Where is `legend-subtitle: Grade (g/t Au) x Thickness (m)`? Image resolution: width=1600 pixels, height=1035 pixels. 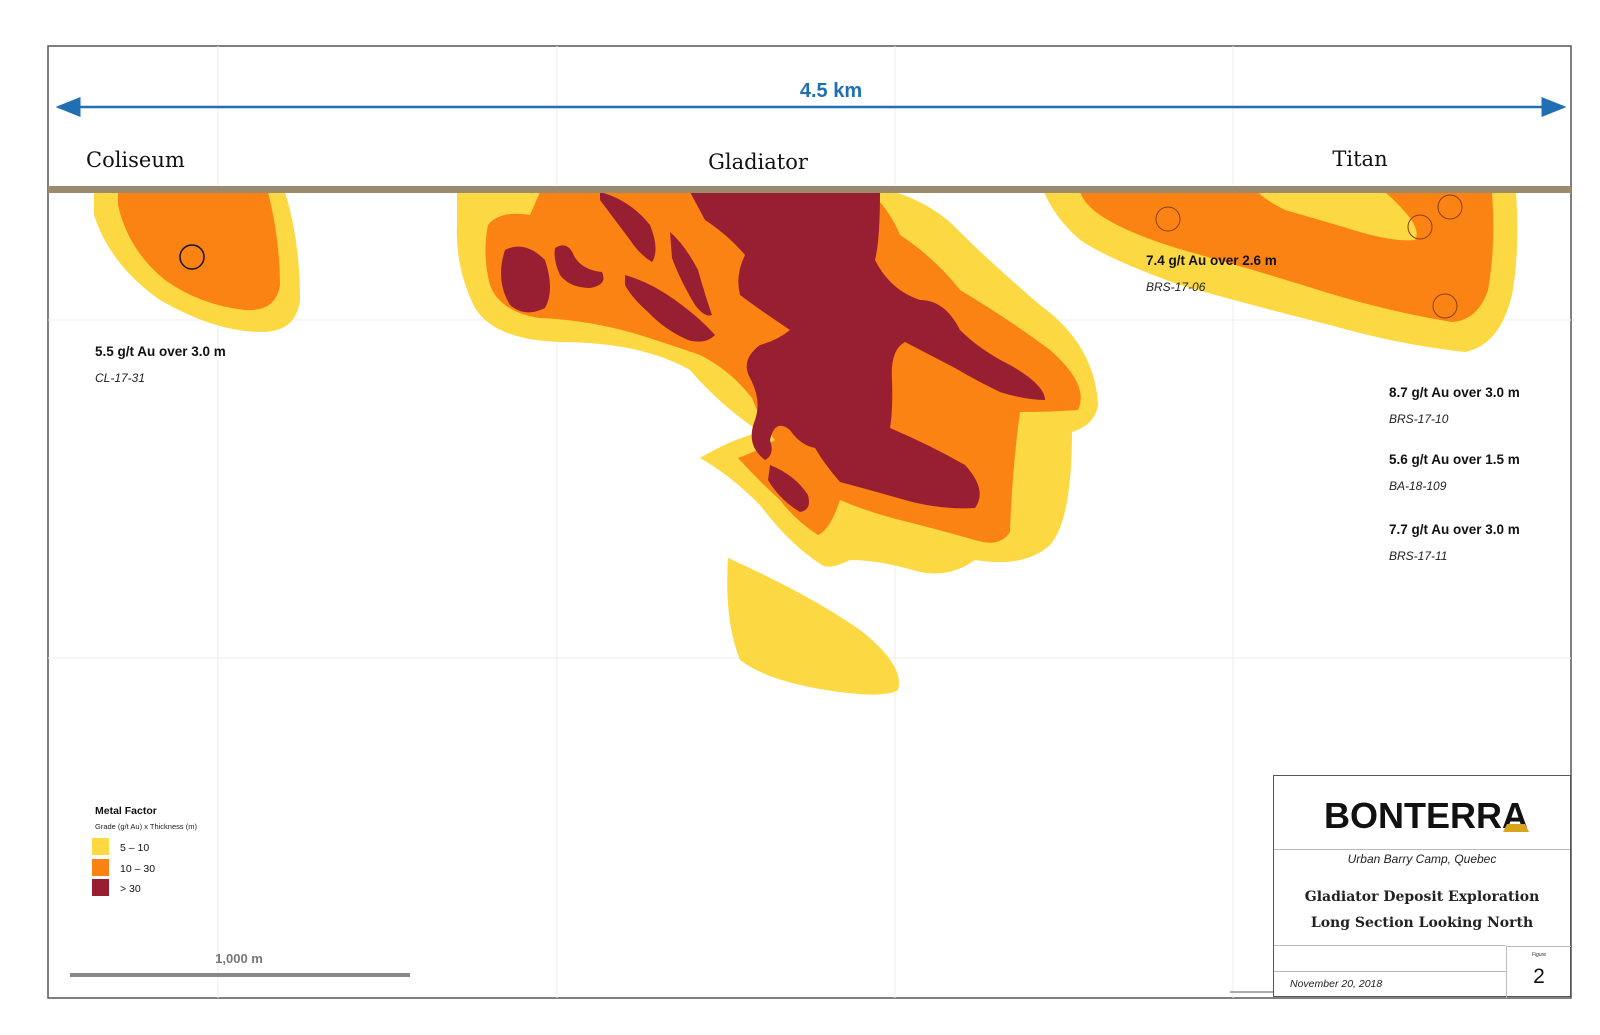
legend-subtitle: Grade (g/t Au) x Thickness (m) is located at coordinates (146, 826).